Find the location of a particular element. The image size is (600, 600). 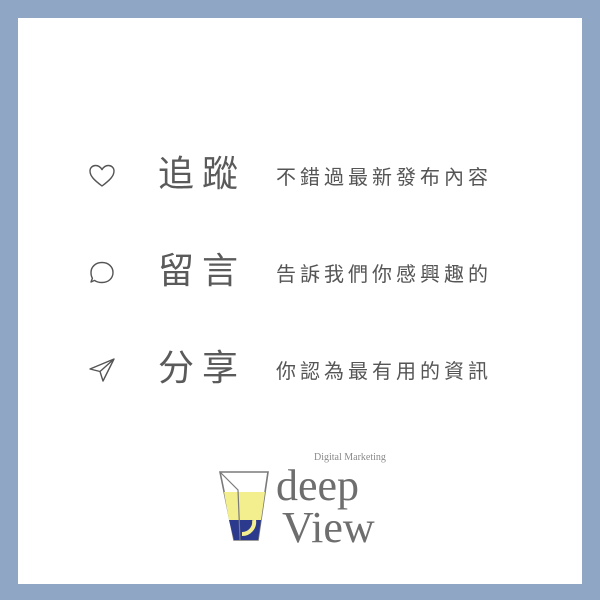

follow-row: 追蹤 不錯過最新發布內容 is located at coordinates (300, 176).